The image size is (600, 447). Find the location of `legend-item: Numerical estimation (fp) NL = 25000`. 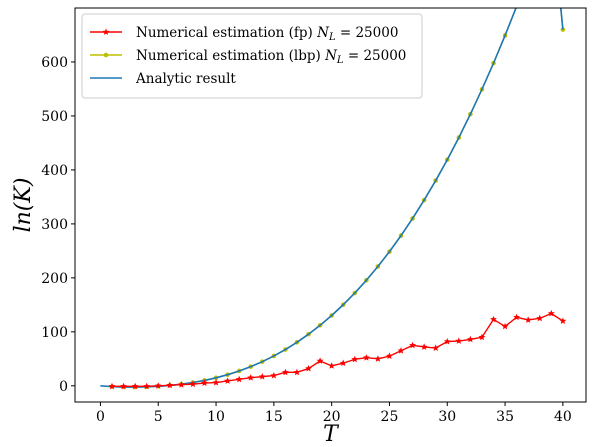

legend-item: Numerical estimation (fp) NL = 25000 is located at coordinates (244, 34).